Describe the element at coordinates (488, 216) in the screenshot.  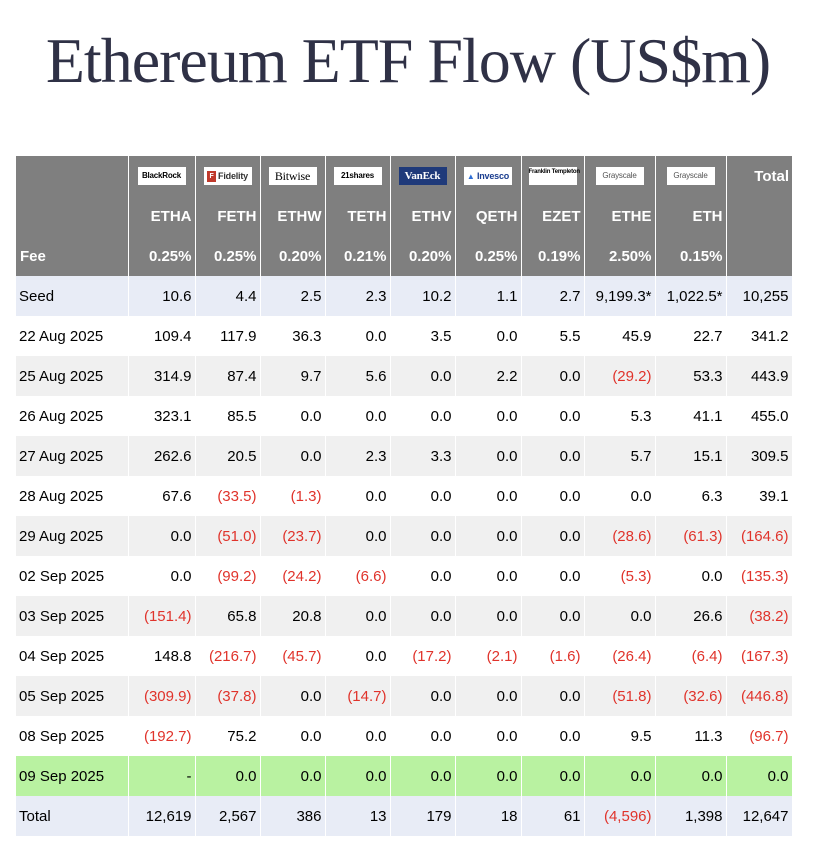
I see `ticker-qeth: QETH` at that location.